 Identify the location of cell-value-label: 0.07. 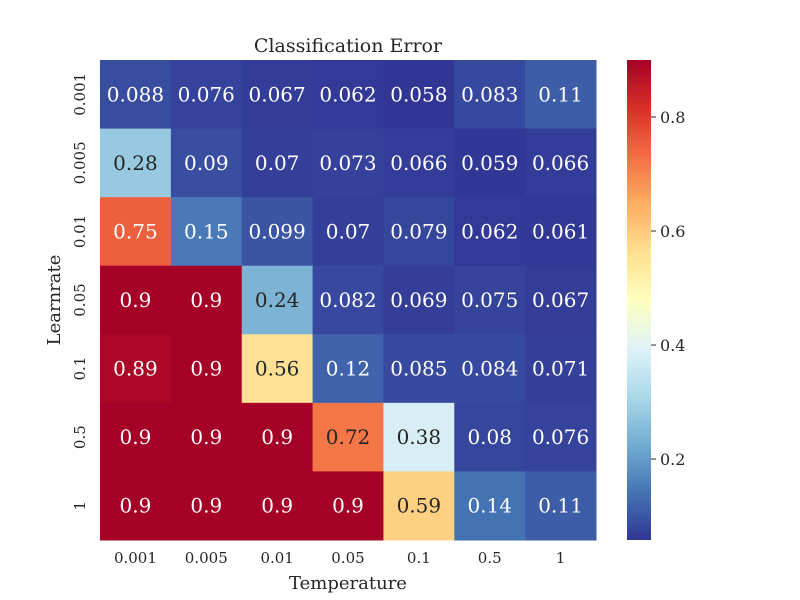
(277, 163).